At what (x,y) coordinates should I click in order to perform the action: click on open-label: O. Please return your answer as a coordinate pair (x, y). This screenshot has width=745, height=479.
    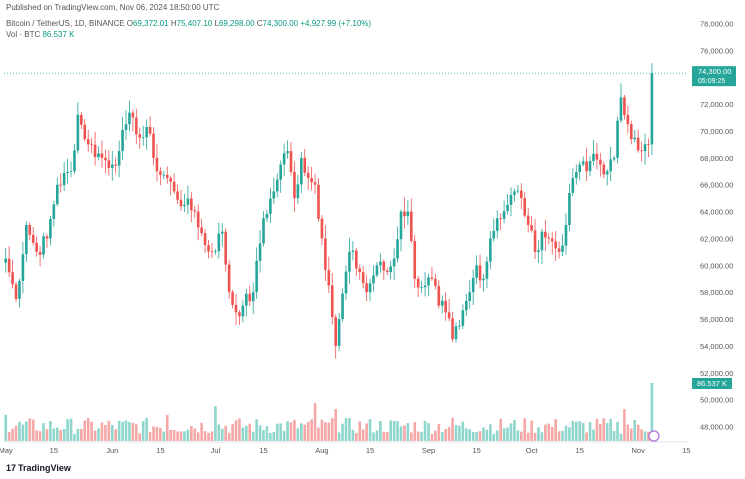
    Looking at the image, I should click on (130, 23).